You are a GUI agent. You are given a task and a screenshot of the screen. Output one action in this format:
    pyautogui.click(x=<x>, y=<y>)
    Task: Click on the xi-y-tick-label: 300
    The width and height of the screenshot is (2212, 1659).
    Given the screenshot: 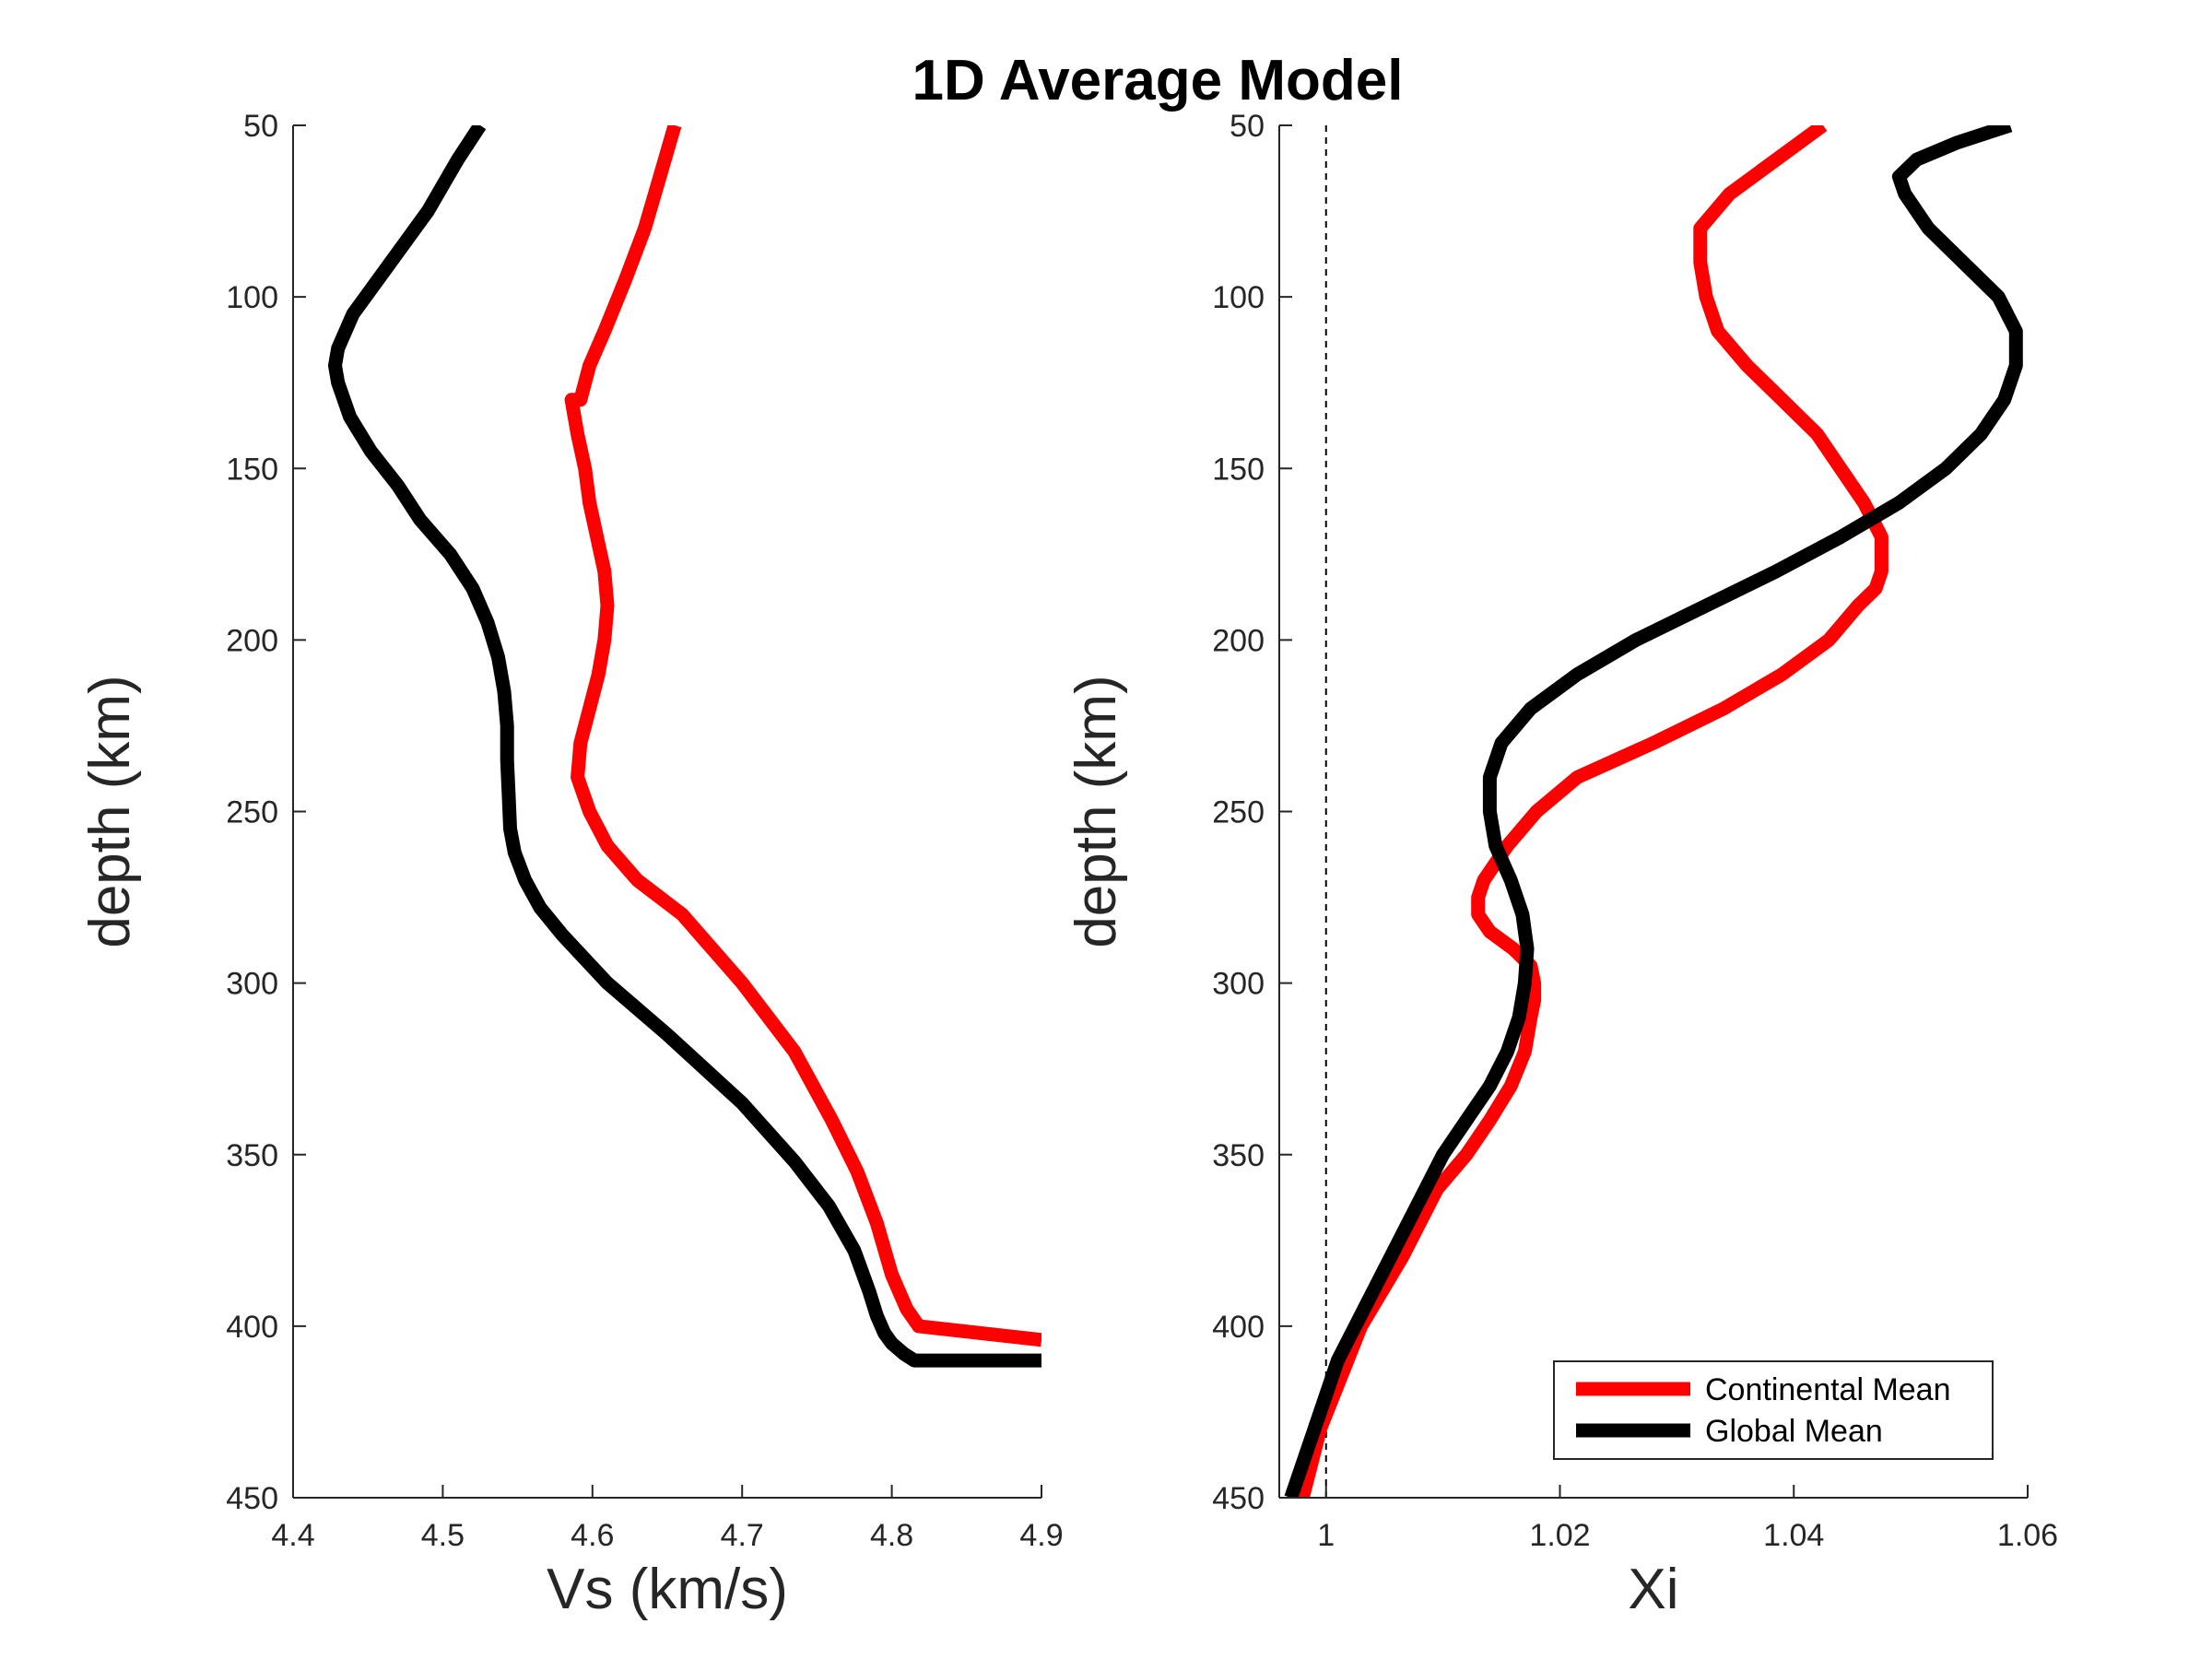 What is the action you would take?
    pyautogui.click(x=1238, y=984)
    